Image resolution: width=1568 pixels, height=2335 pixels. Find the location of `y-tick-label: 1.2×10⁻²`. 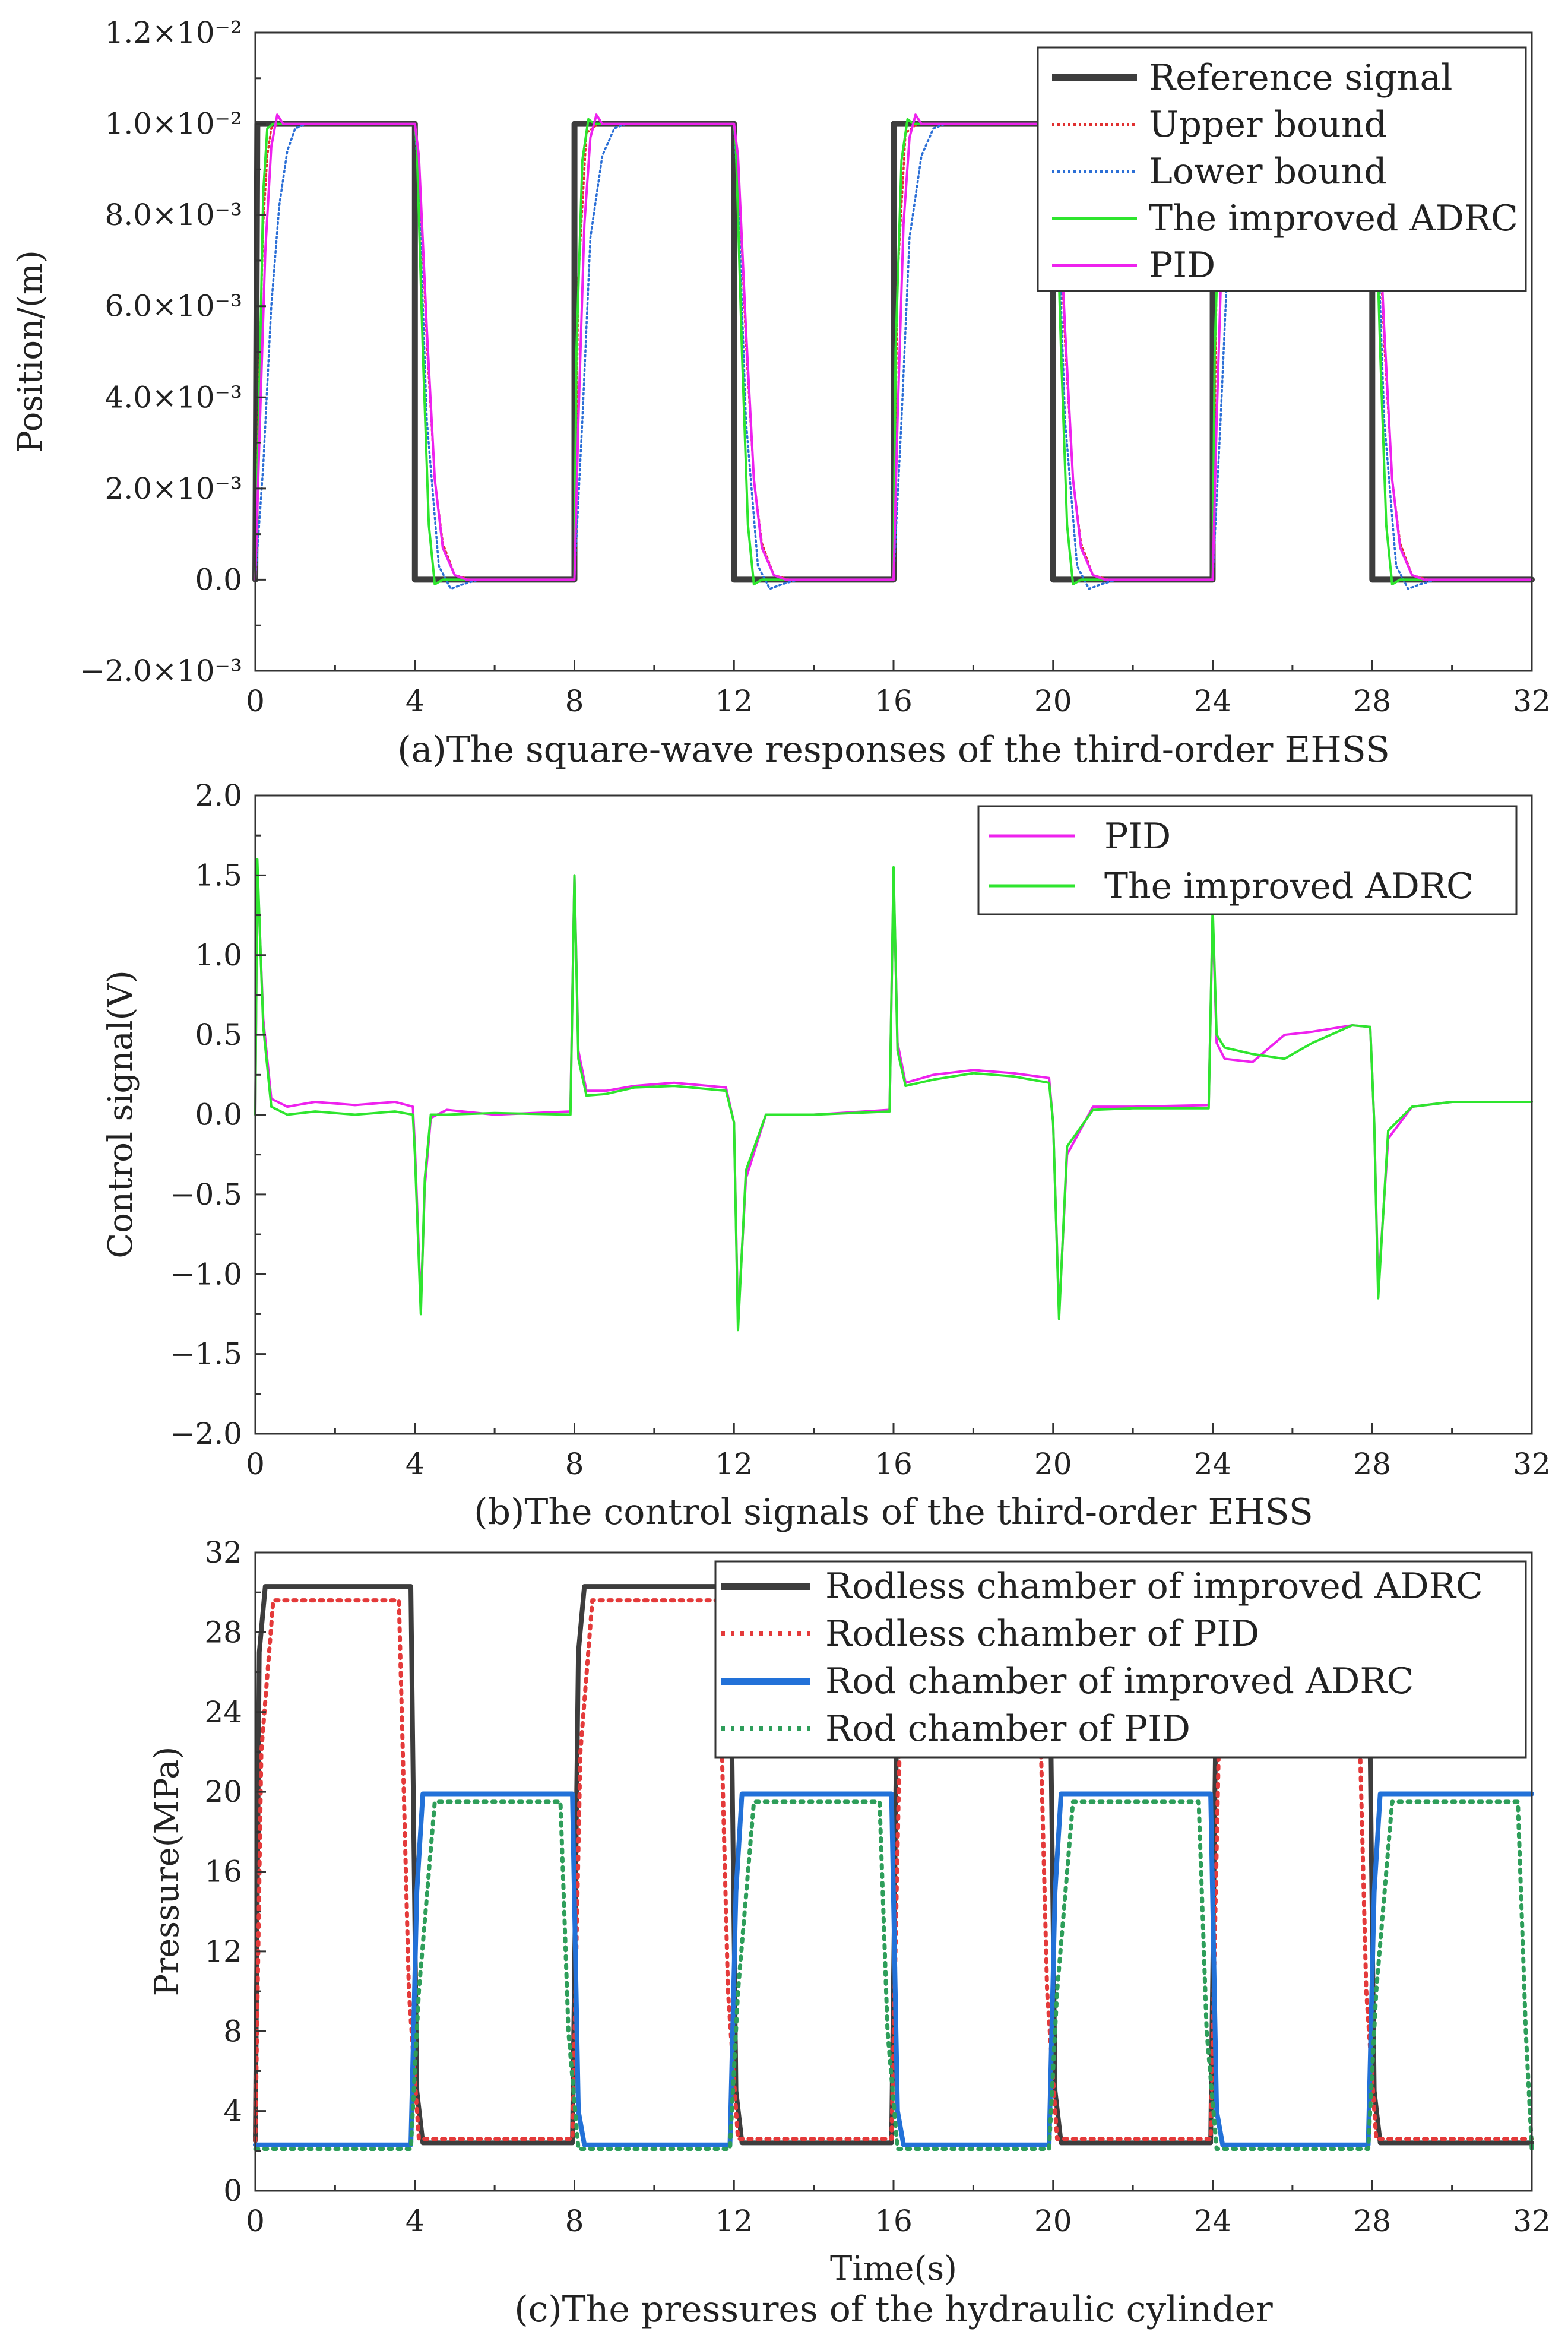

y-tick-label: 1.2×10⁻² is located at coordinates (173, 32).